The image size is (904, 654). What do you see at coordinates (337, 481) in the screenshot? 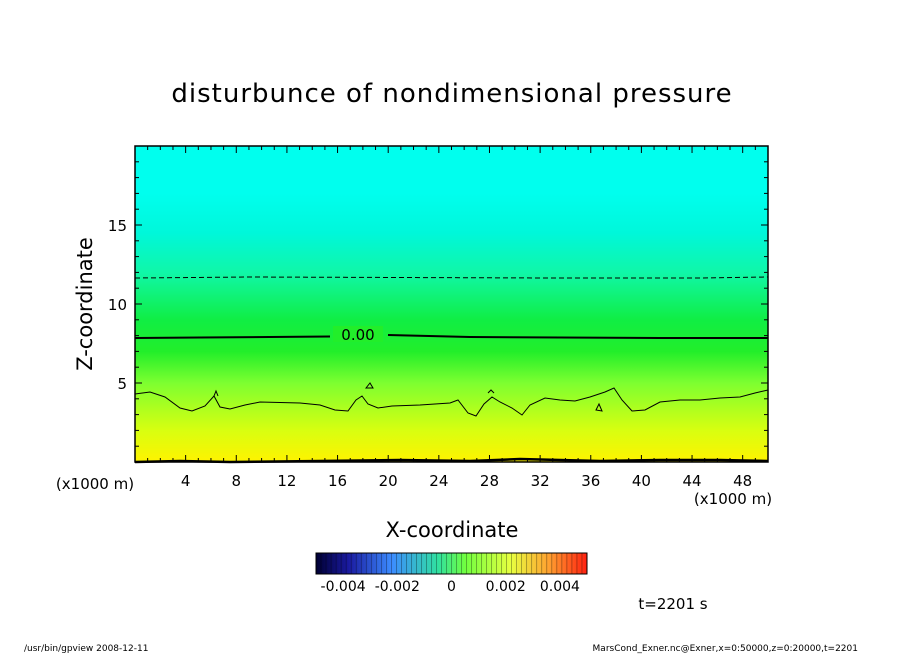
I see `x-tick-label: 16` at bounding box center [337, 481].